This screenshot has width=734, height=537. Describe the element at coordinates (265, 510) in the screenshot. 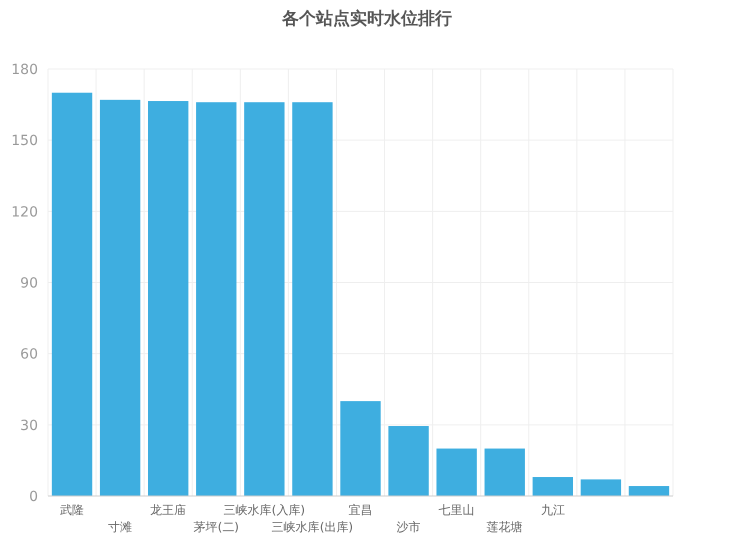

I see `x-tick-label: 三峡水库(入库)` at that location.